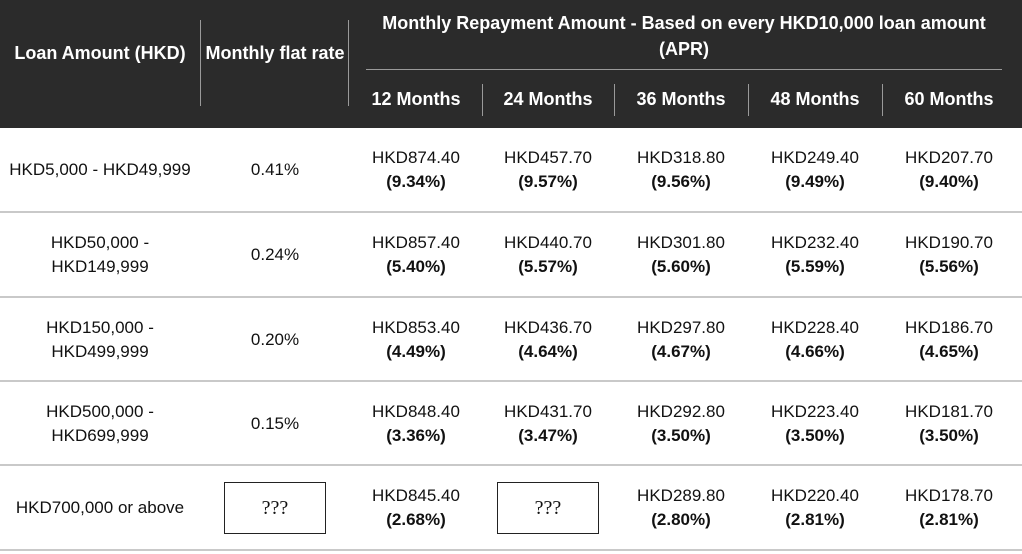 Image resolution: width=1022 pixels, height=554 pixels. I want to click on header-month-24: 24 Months, so click(548, 99).